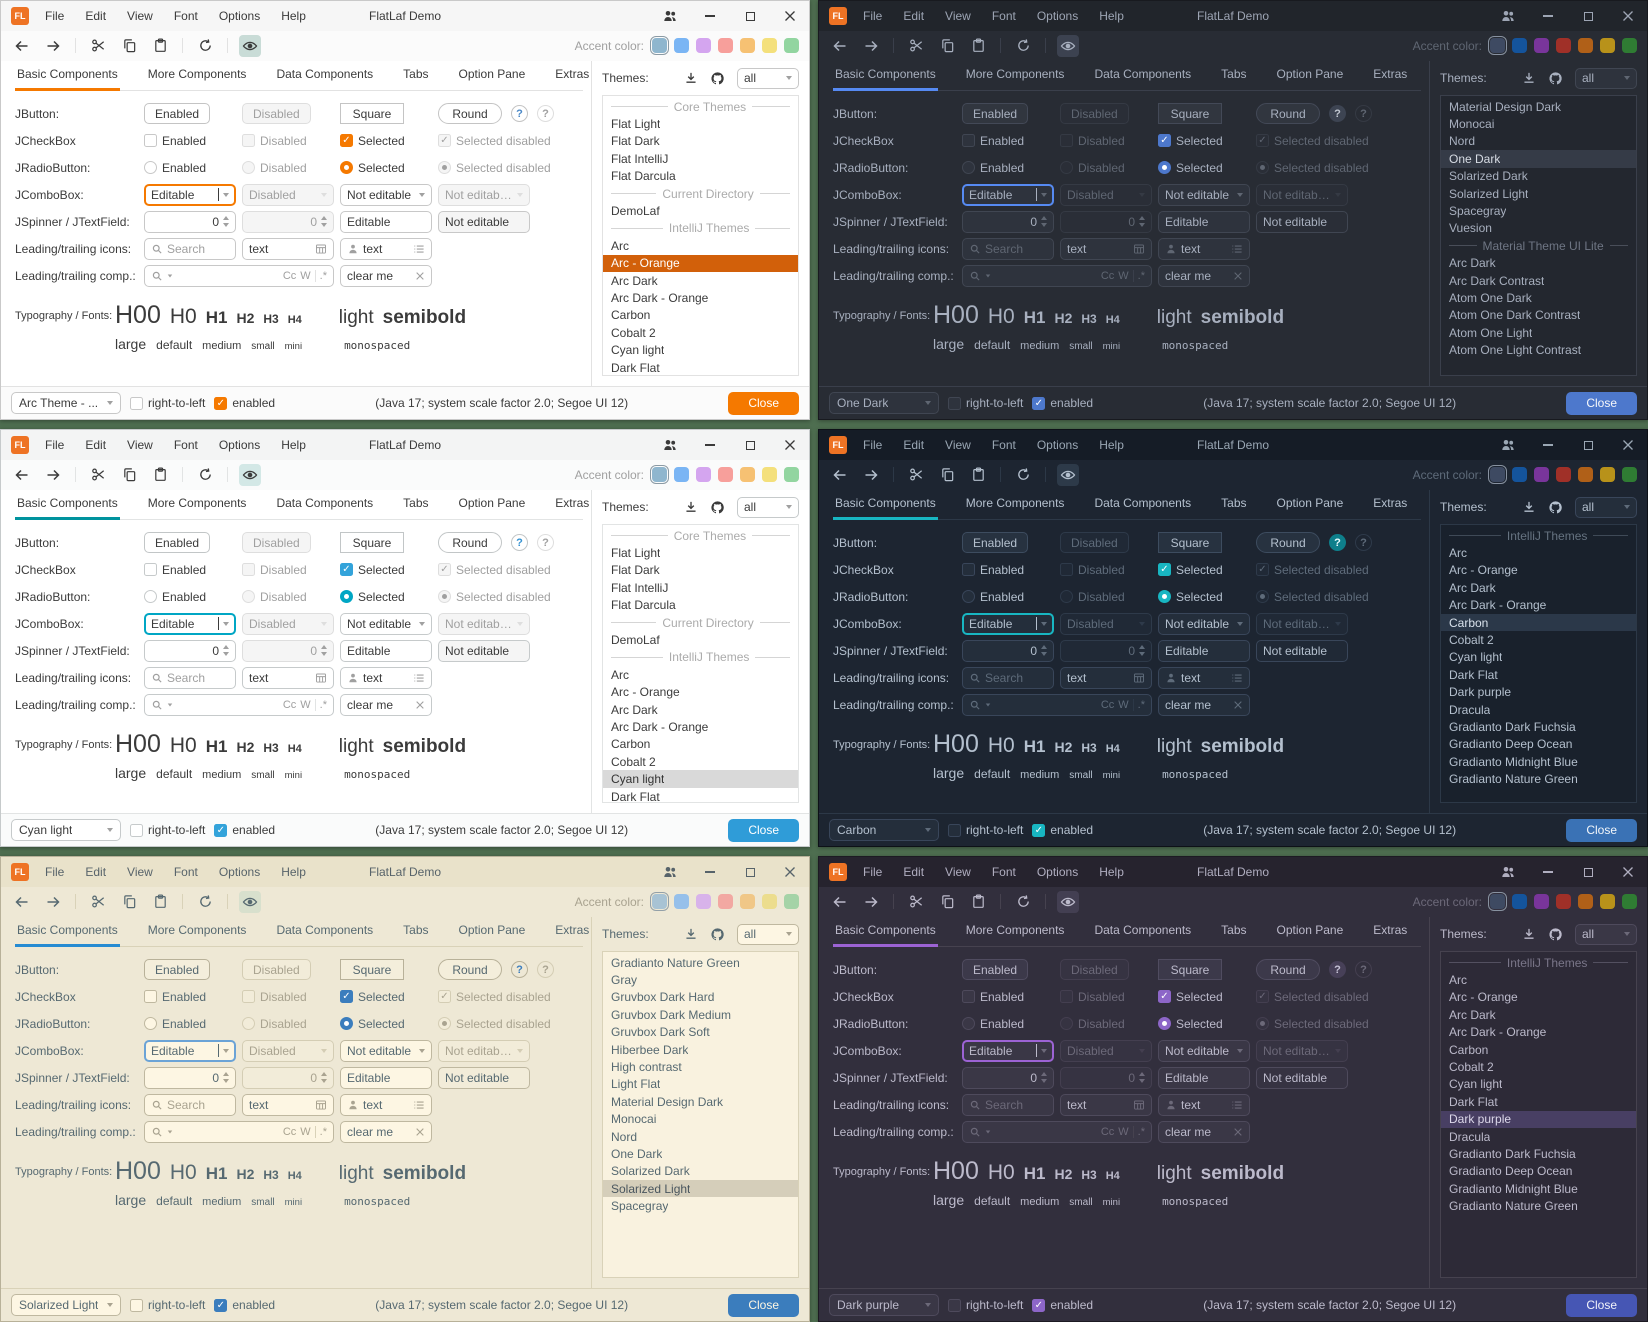 This screenshot has height=1322, width=1648. What do you see at coordinates (136, 1305) in the screenshot?
I see `checkbox` at bounding box center [136, 1305].